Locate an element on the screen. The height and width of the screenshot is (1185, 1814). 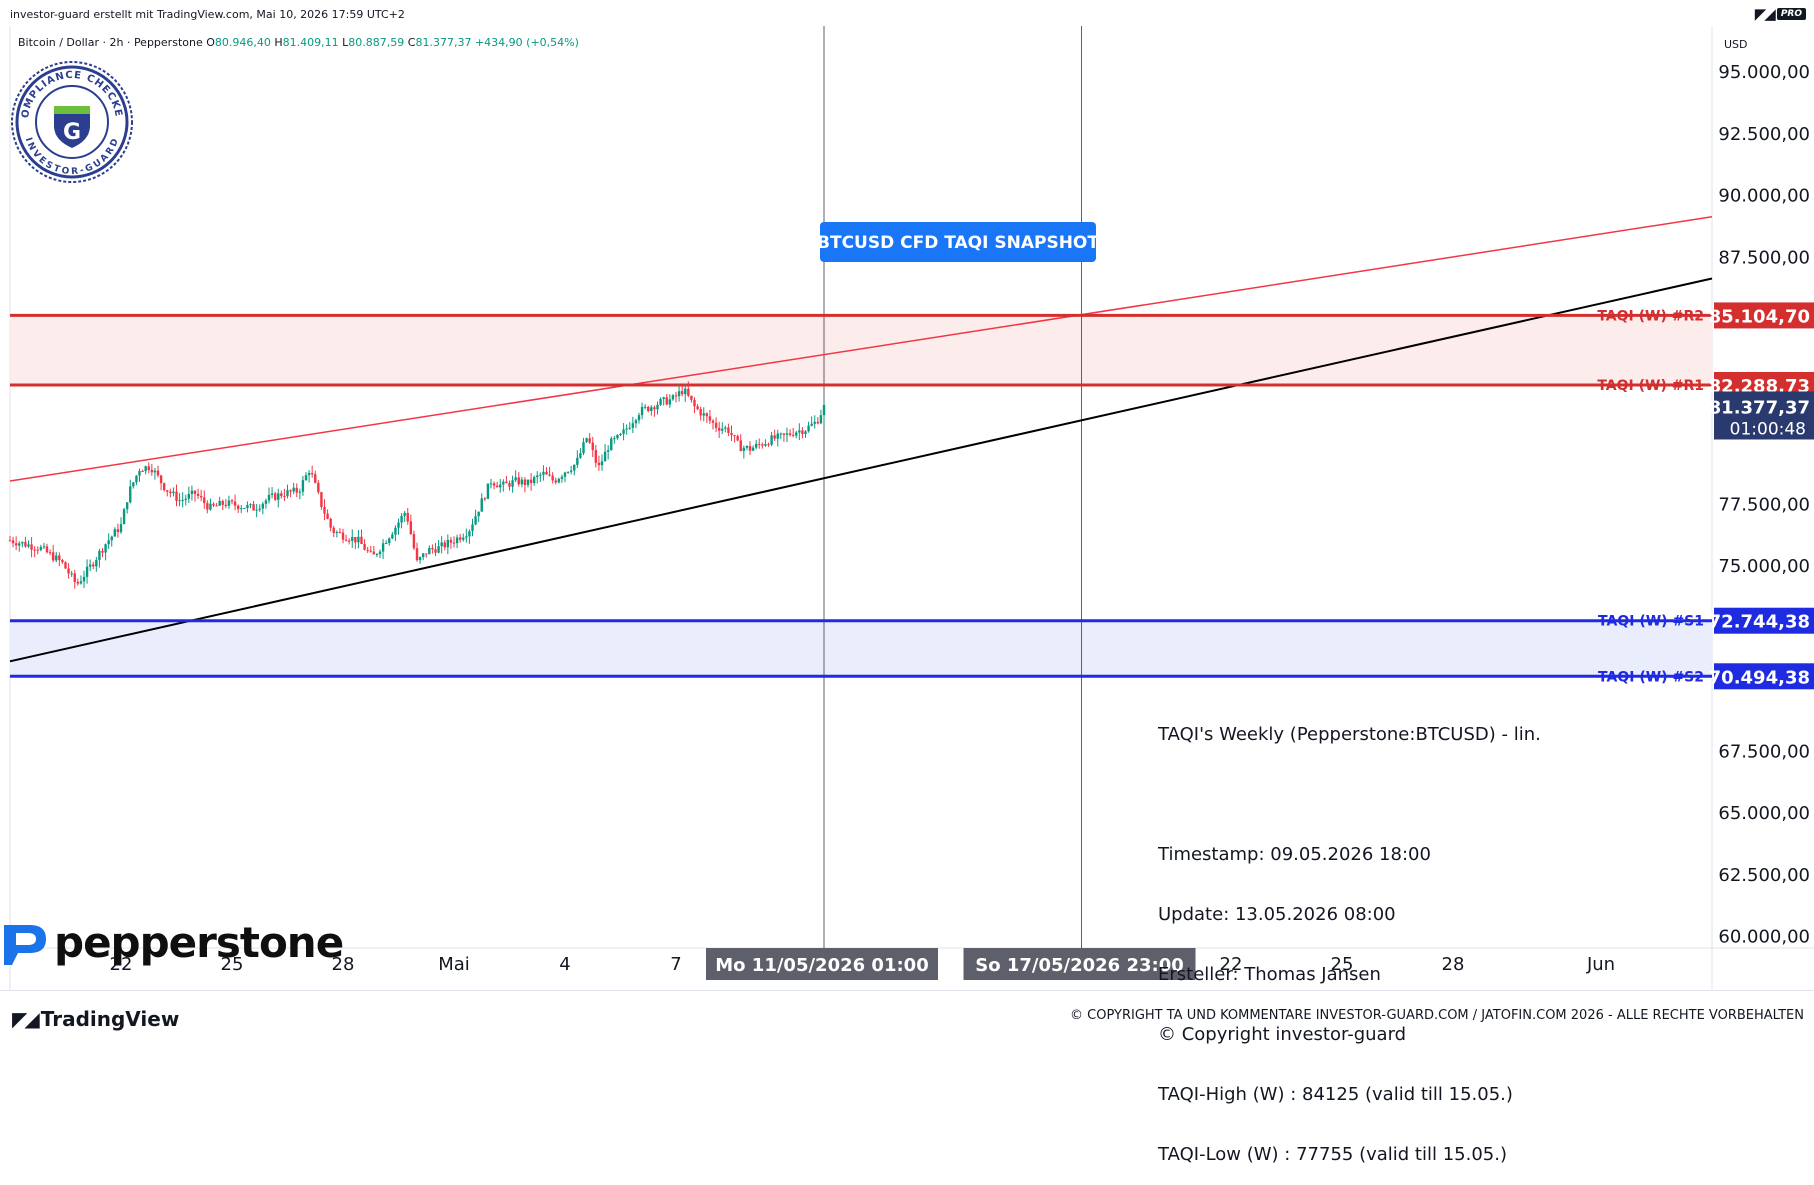
x-tick-label: 28 is located at coordinates (343, 964).